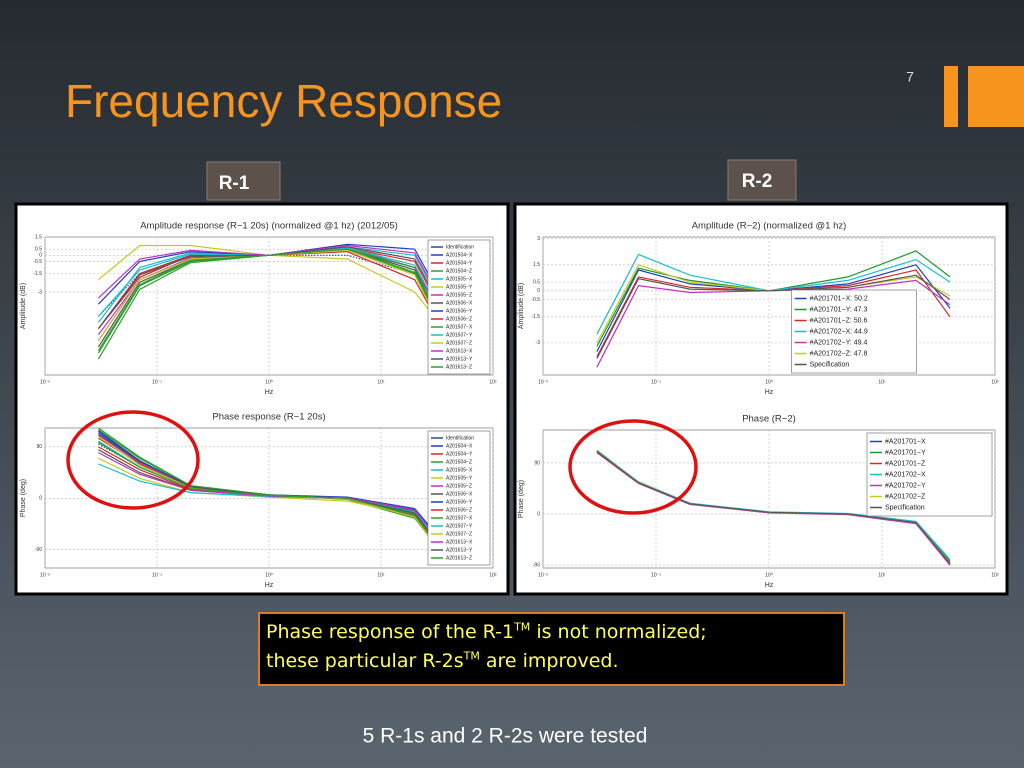 Image resolution: width=1024 pixels, height=768 pixels. Describe the element at coordinates (839, 342) in the screenshot. I see `legend-label: #A201702−Y: 49.4` at that location.